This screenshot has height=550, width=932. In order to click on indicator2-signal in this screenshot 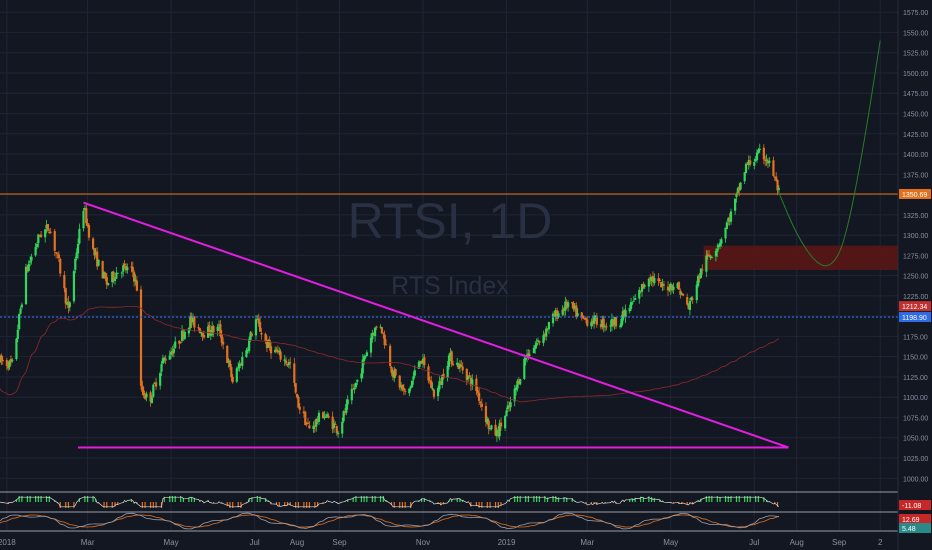, I will do `click(390, 521)`.